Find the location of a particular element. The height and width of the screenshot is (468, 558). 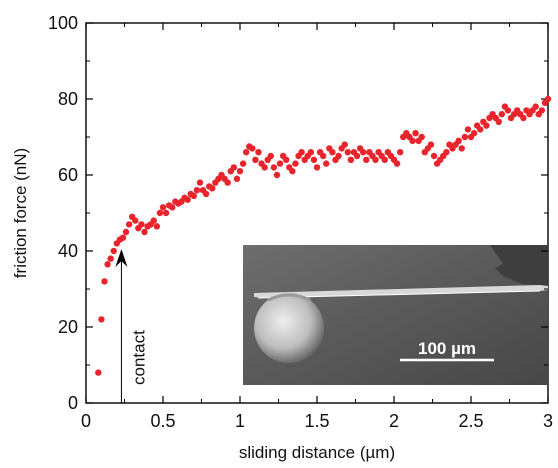

x-tick-label: 0 is located at coordinates (86, 421).